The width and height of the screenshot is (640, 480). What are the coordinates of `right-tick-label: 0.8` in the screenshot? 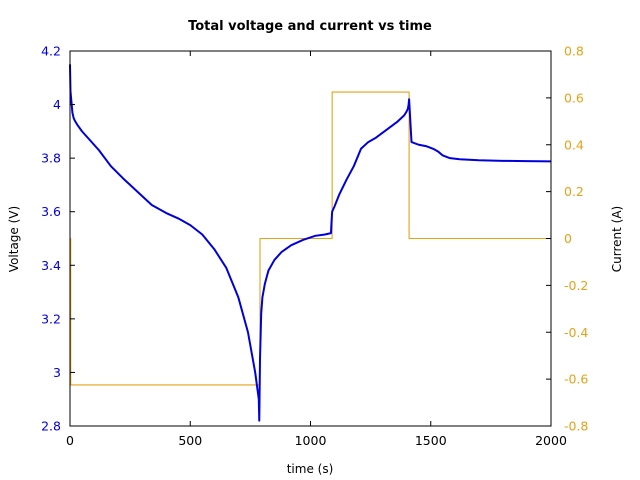 It's located at (574, 51).